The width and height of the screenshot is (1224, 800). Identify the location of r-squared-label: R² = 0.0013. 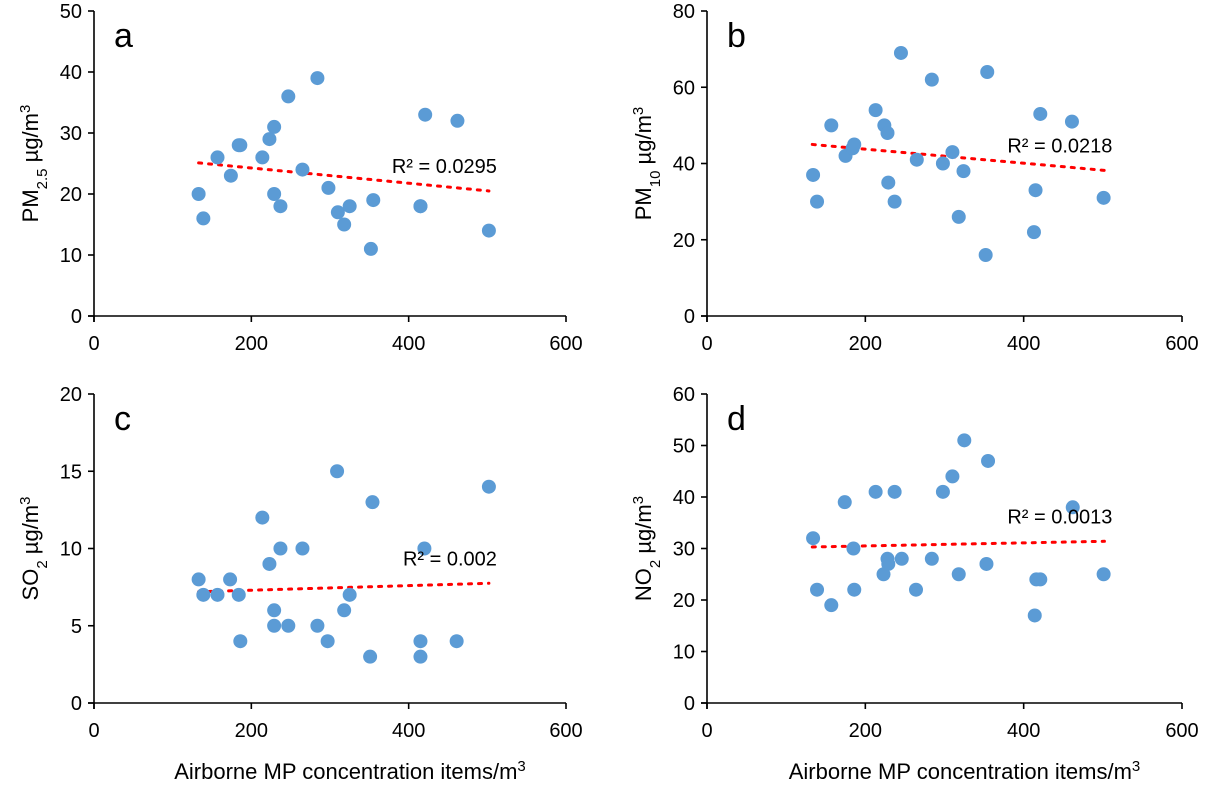
(1059, 517).